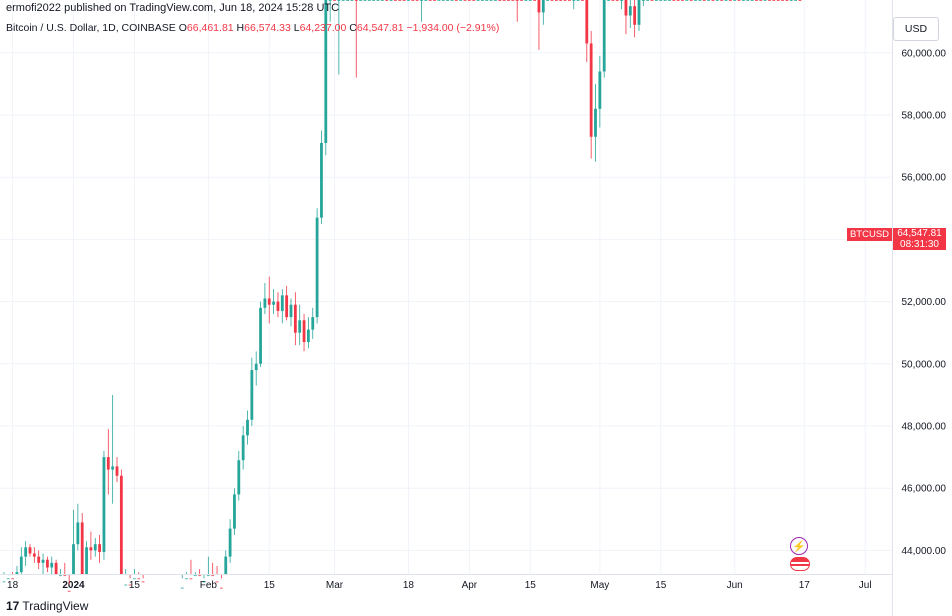  I want to click on y-tick-label: 48,000.00, so click(924, 427).